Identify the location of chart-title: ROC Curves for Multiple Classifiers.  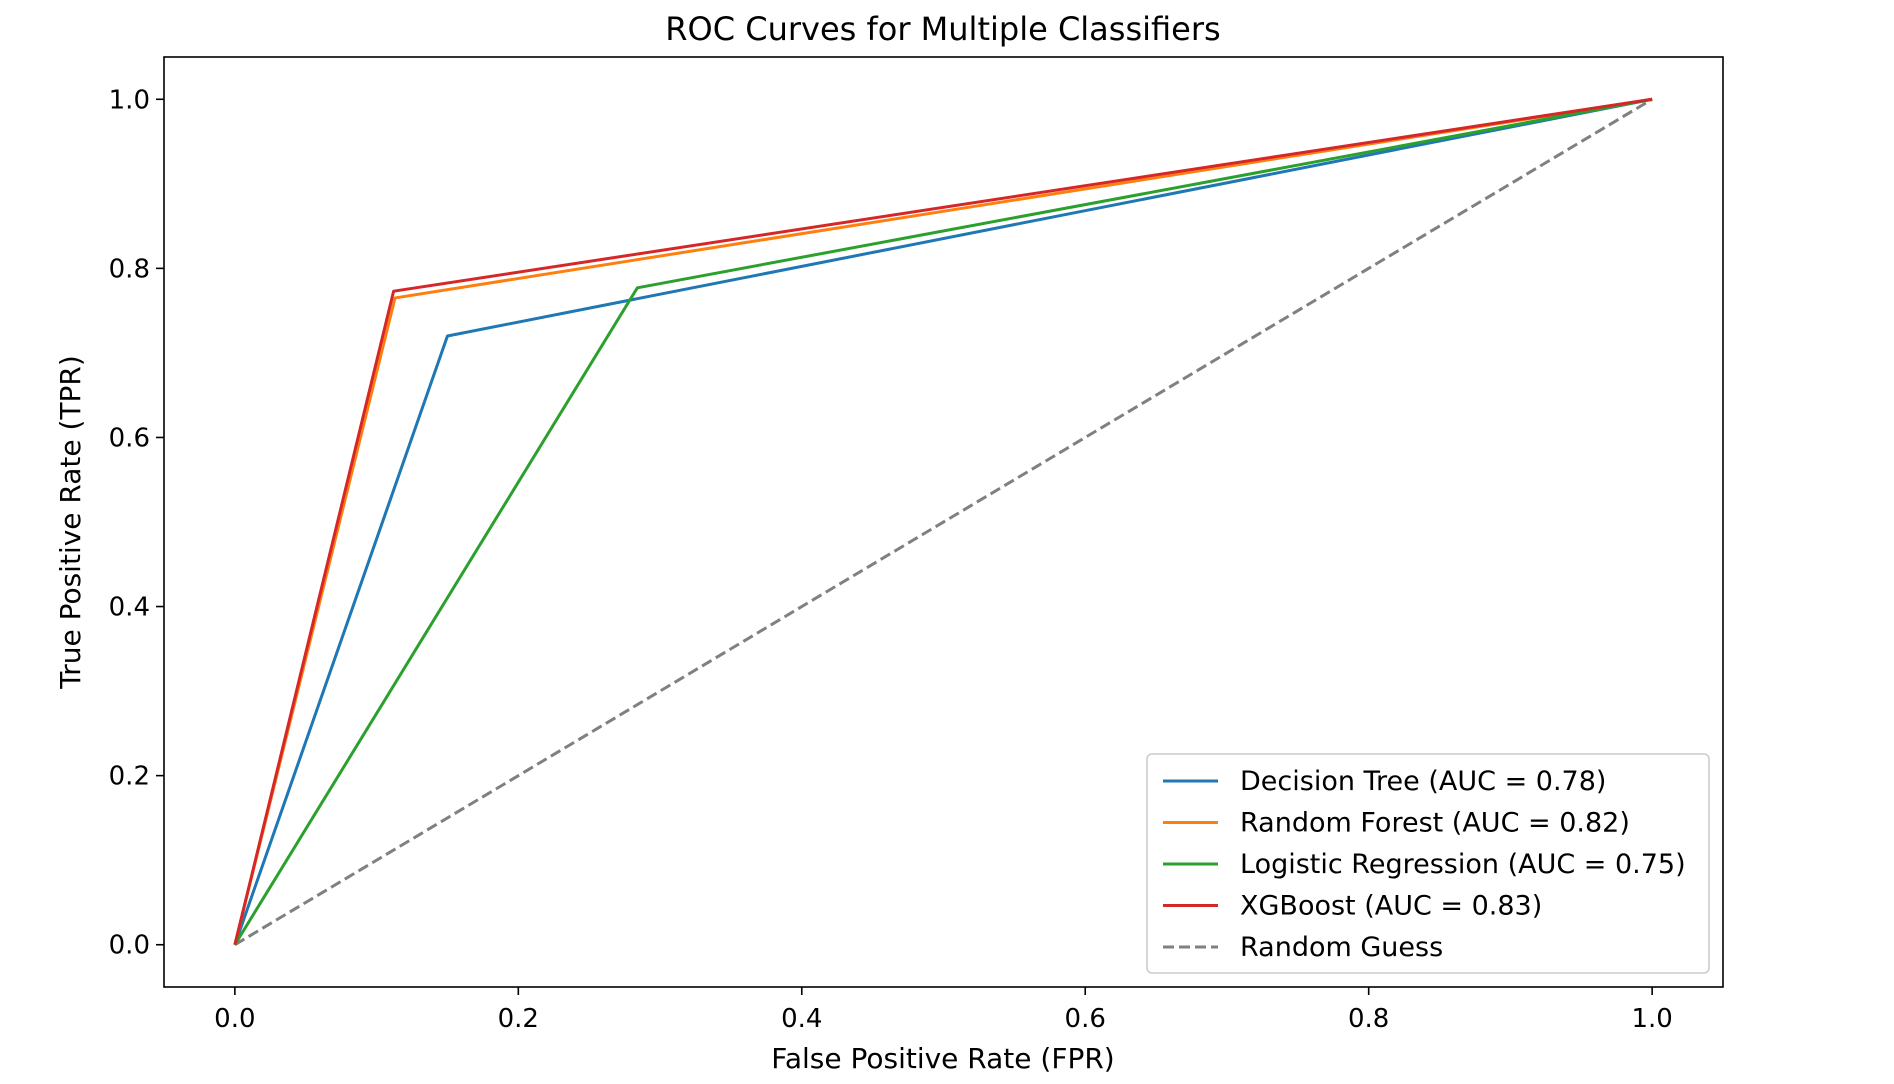
(942, 29).